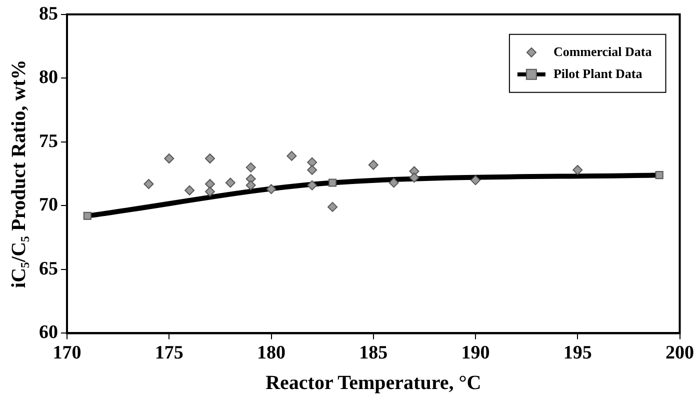 This screenshot has width=697, height=402. Describe the element at coordinates (271, 353) in the screenshot. I see `x-tick-label: 180` at that location.